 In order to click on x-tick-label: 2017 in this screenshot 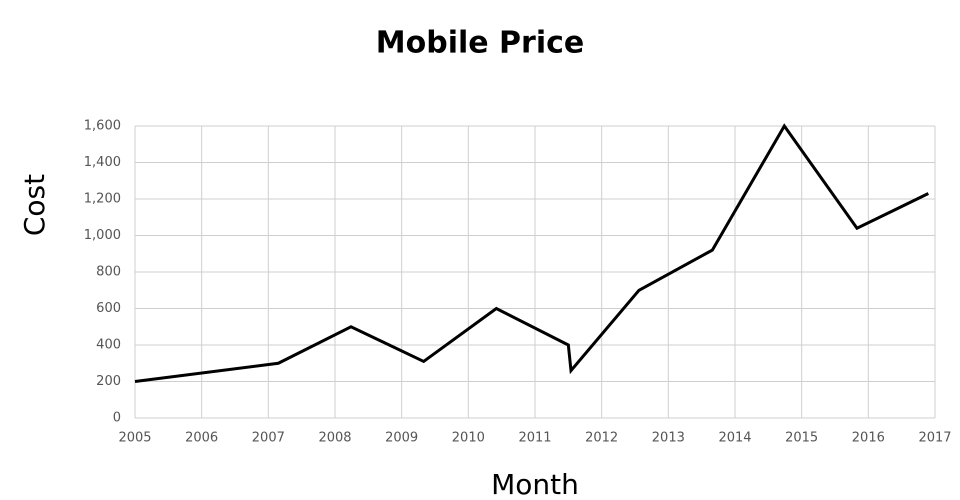, I will do `click(934, 438)`.